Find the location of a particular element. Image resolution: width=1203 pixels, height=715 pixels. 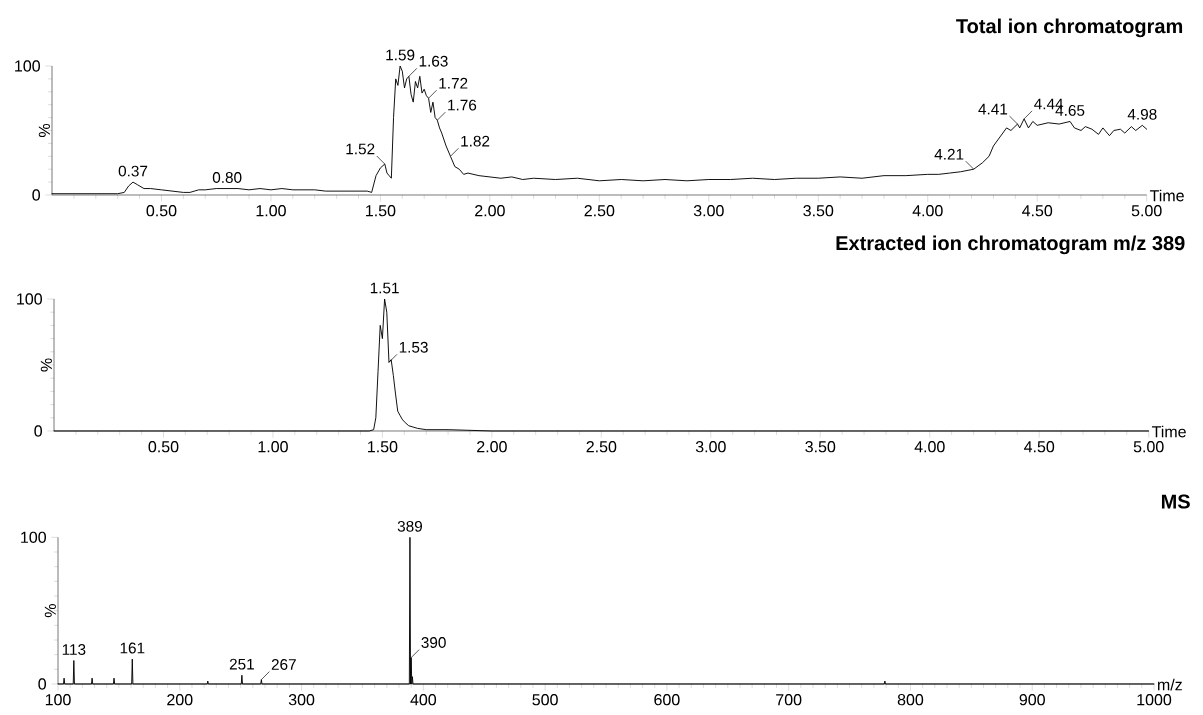

annotation: 1.51 is located at coordinates (384, 288).